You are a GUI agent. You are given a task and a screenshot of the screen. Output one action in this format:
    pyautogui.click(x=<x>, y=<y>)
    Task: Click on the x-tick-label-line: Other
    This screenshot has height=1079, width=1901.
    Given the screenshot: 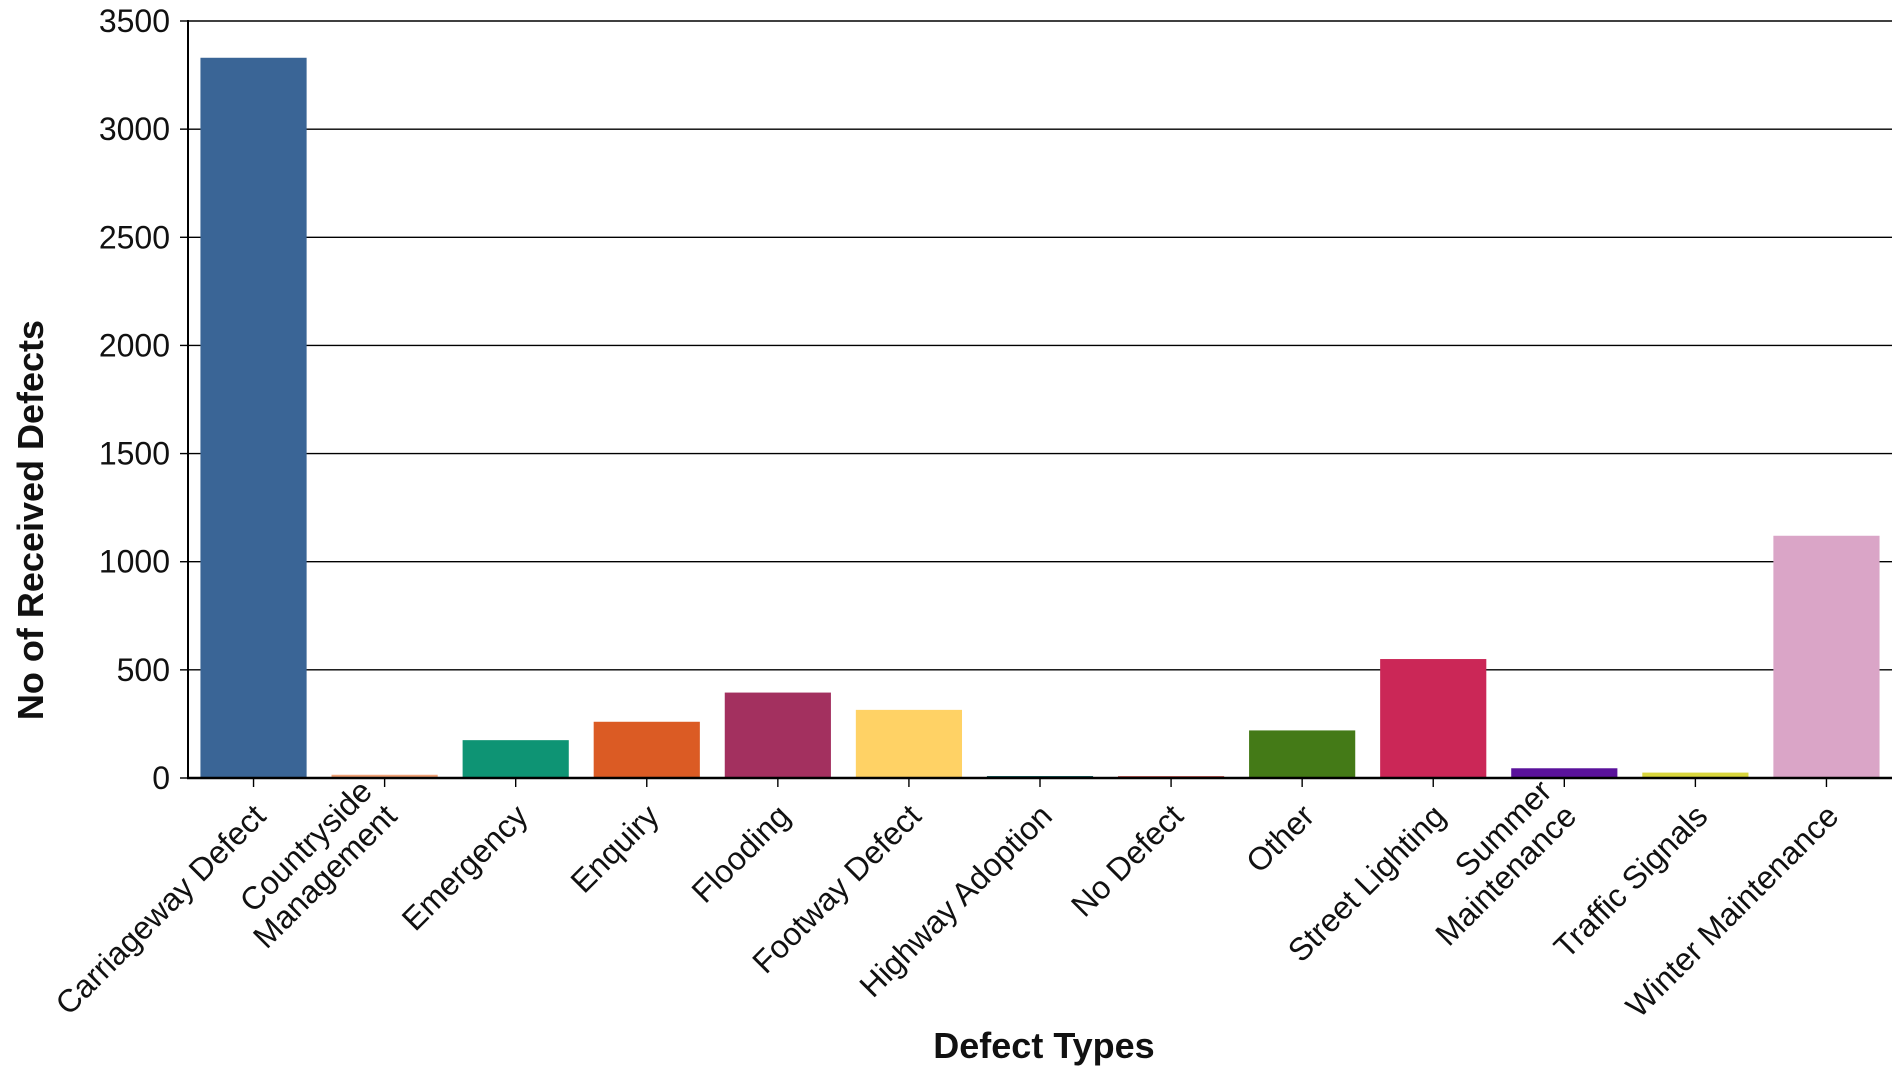 What is the action you would take?
    pyautogui.click(x=1280, y=838)
    